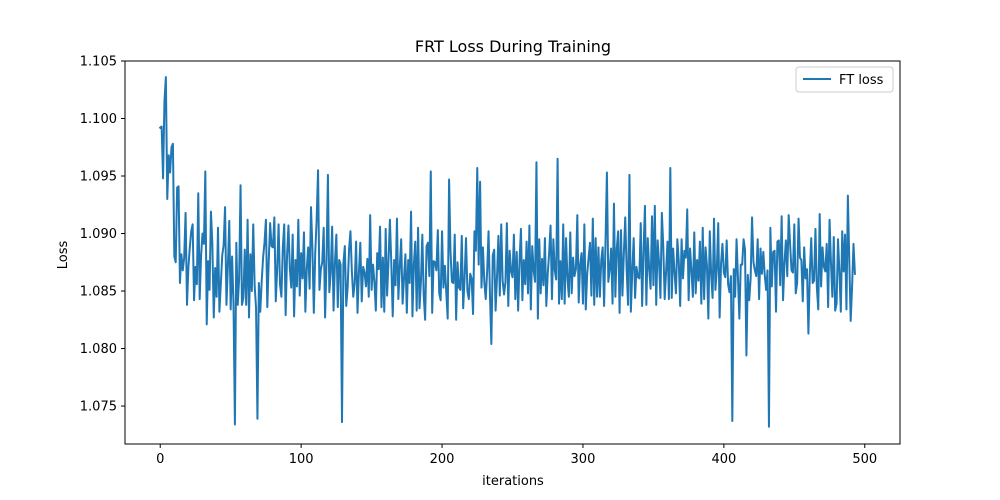  Describe the element at coordinates (98, 177) in the screenshot. I see `y-tick-label: 1.095` at that location.